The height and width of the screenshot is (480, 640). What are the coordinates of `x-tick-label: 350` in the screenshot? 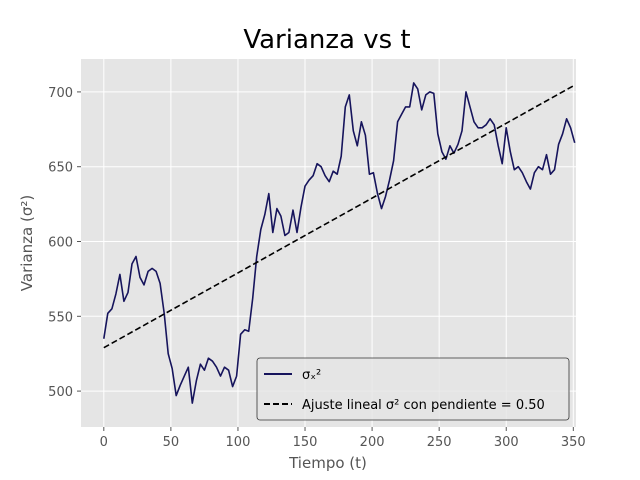 It's located at (573, 442).